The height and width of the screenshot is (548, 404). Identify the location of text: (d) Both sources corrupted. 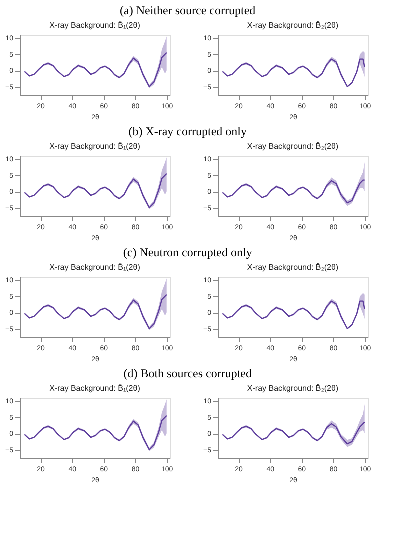
(188, 373).